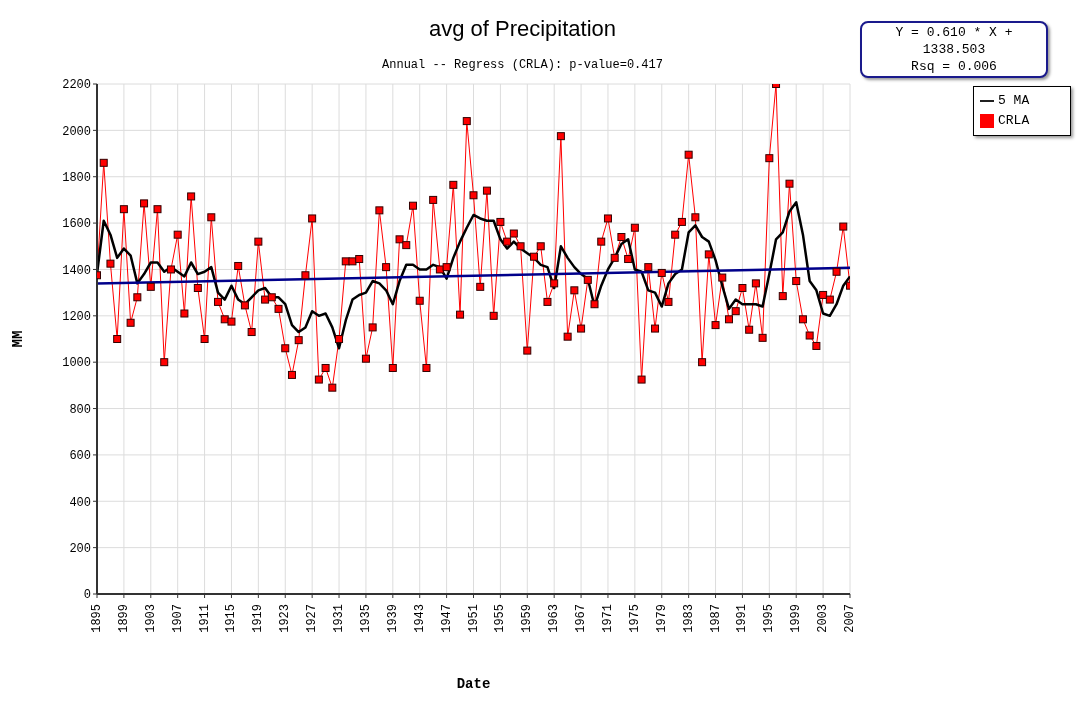 Image resolution: width=1079 pixels, height=728 pixels. What do you see at coordinates (1014, 100) in the screenshot?
I see `legend-label: 5 MA` at bounding box center [1014, 100].